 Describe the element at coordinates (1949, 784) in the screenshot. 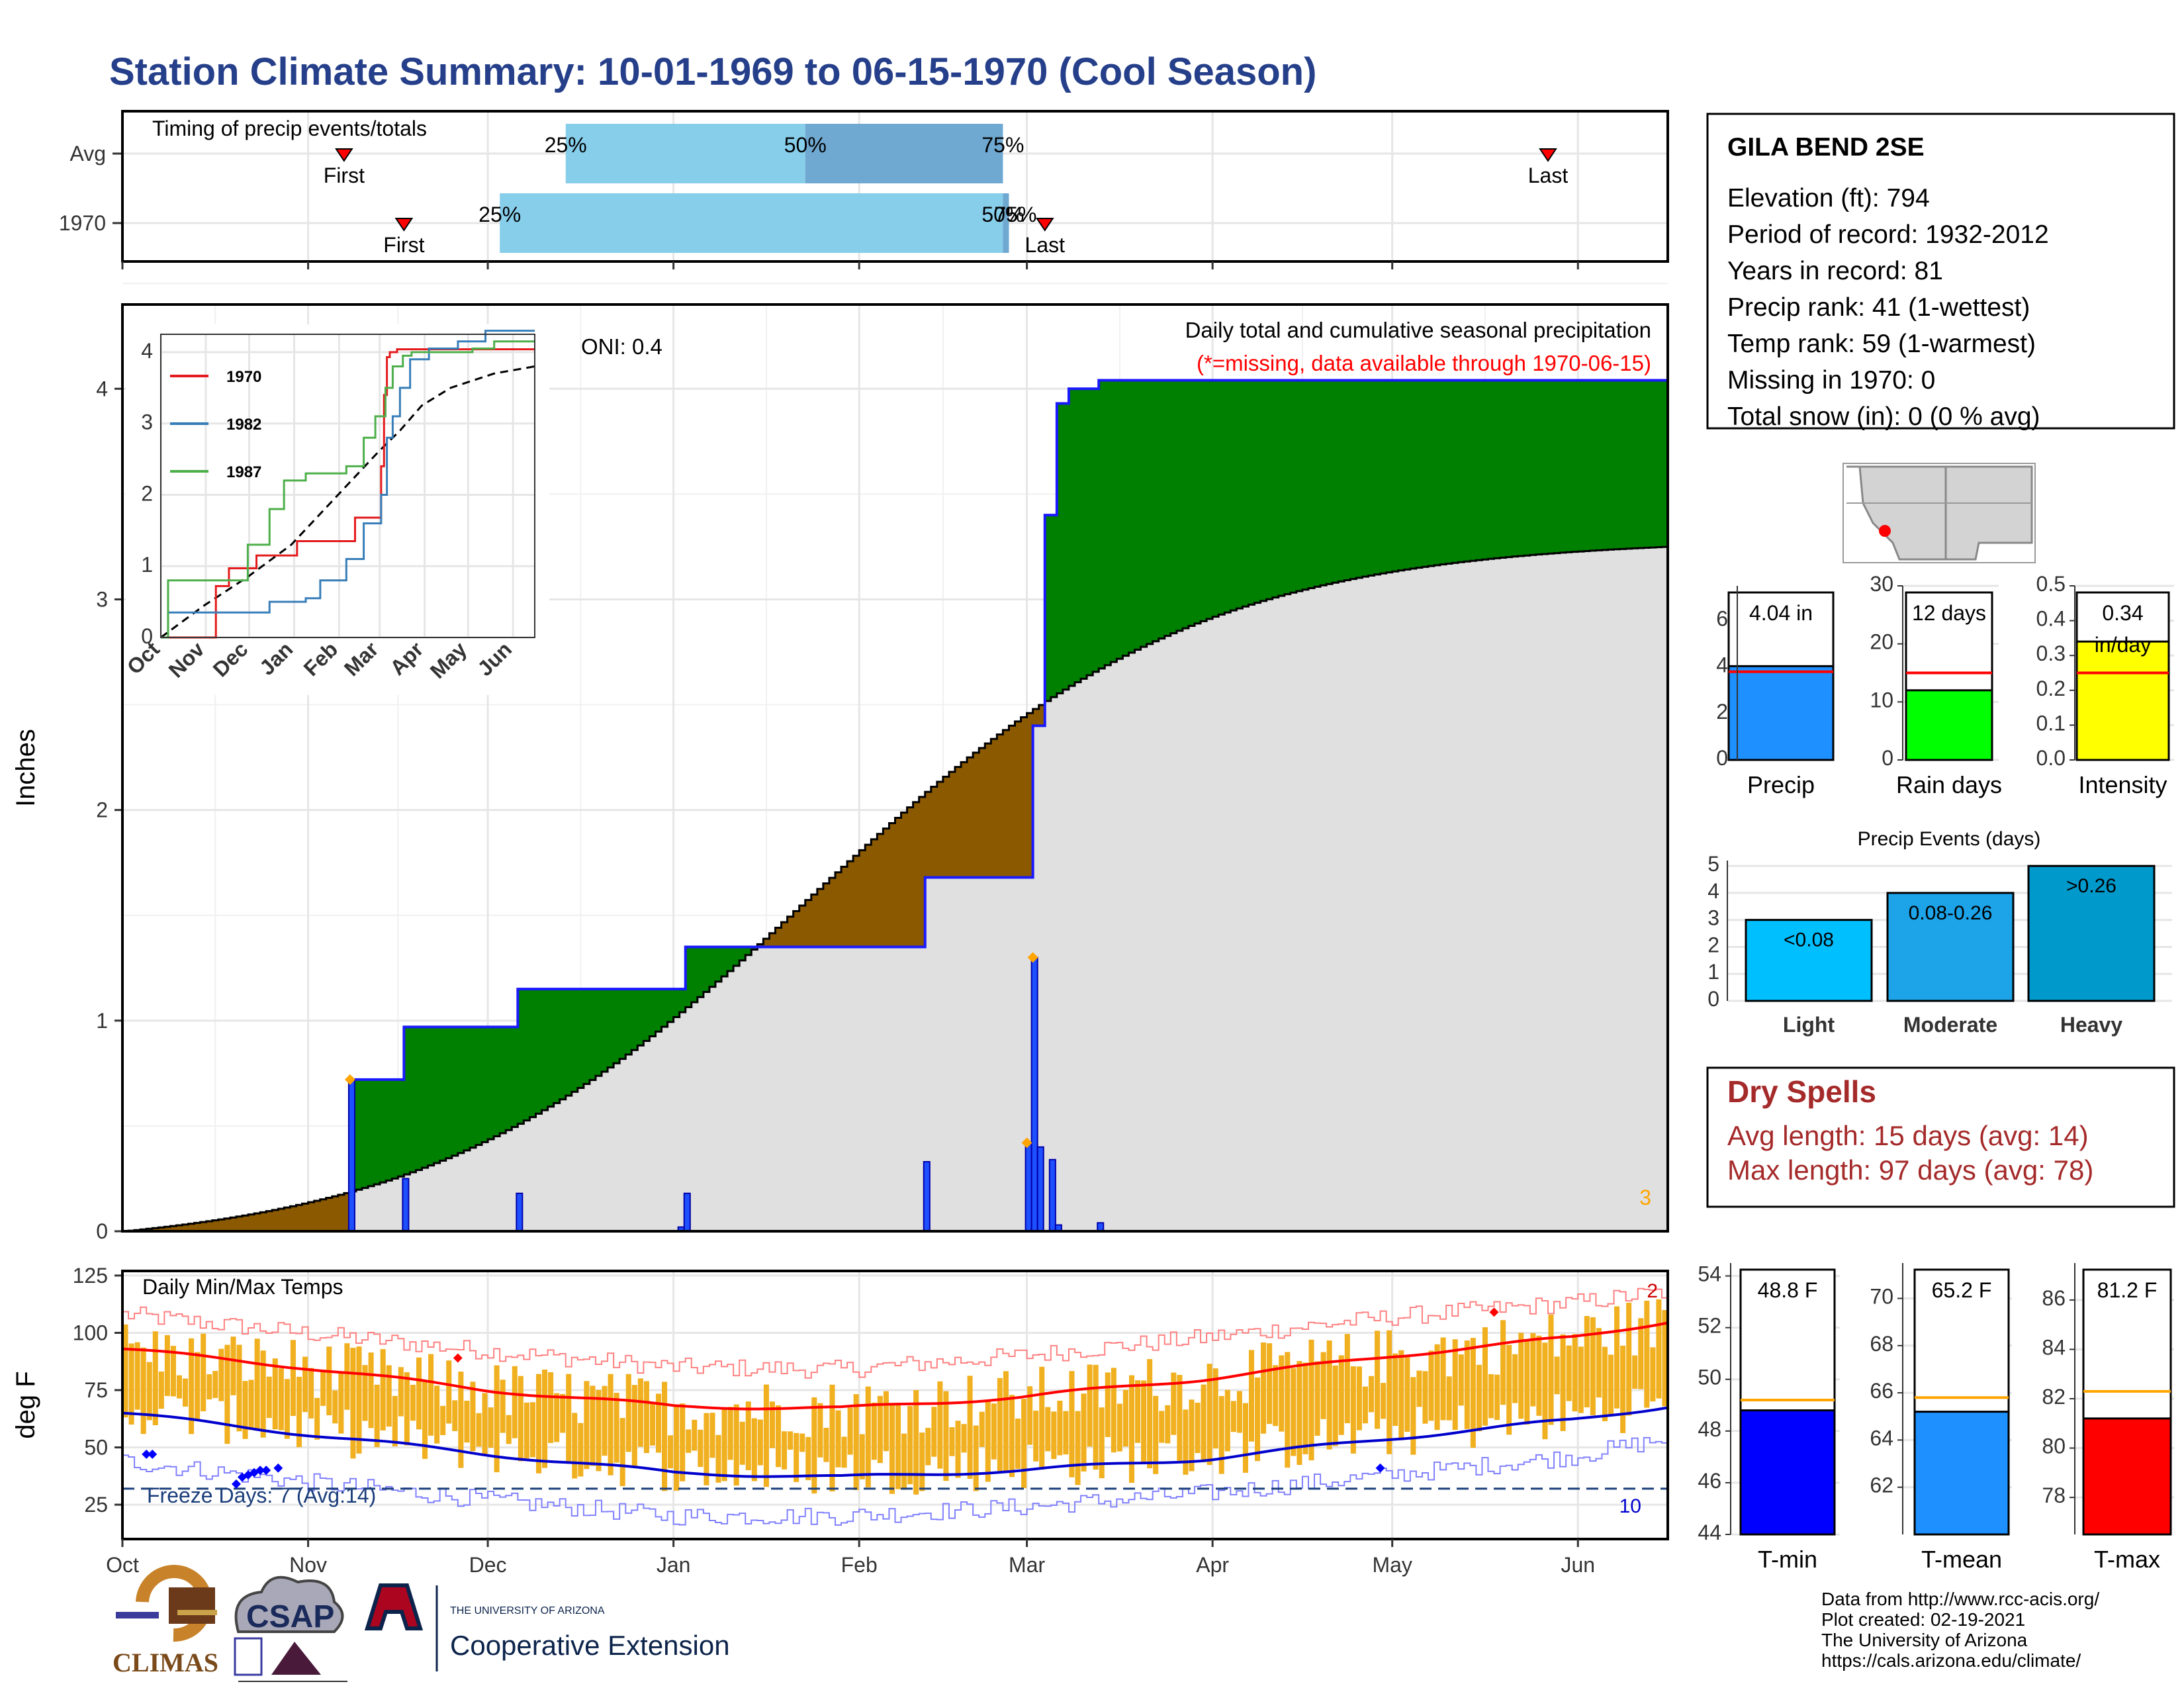

I see `mini-chart-label: Rain days` at that location.